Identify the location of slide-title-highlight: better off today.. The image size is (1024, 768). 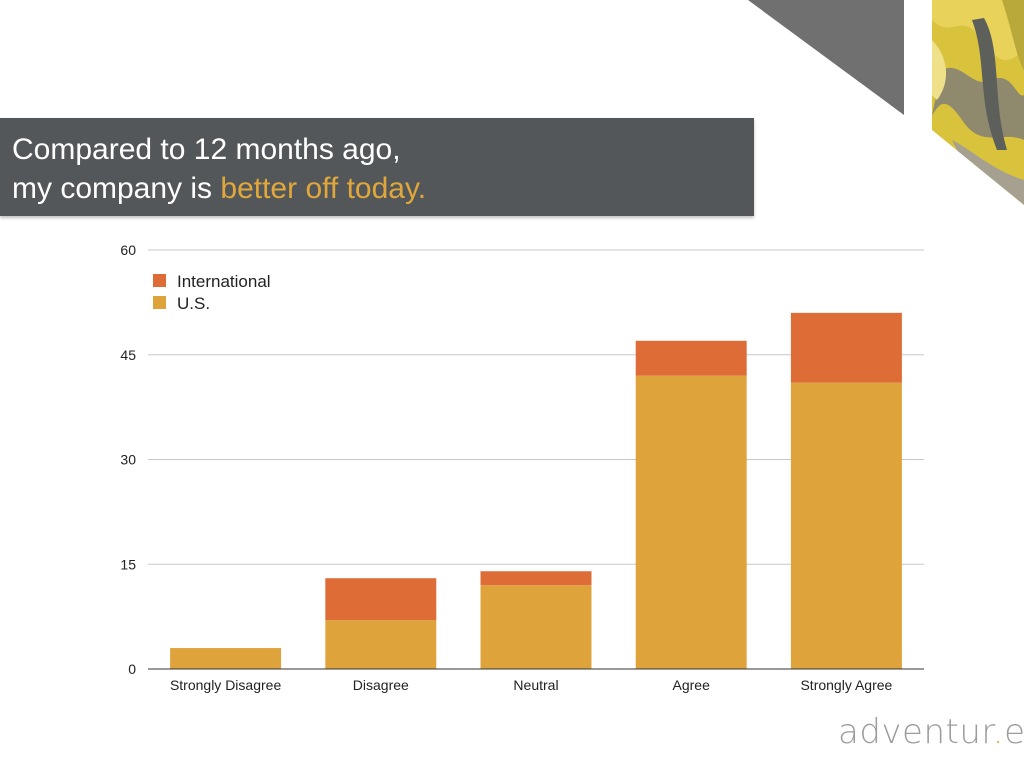
(323, 188).